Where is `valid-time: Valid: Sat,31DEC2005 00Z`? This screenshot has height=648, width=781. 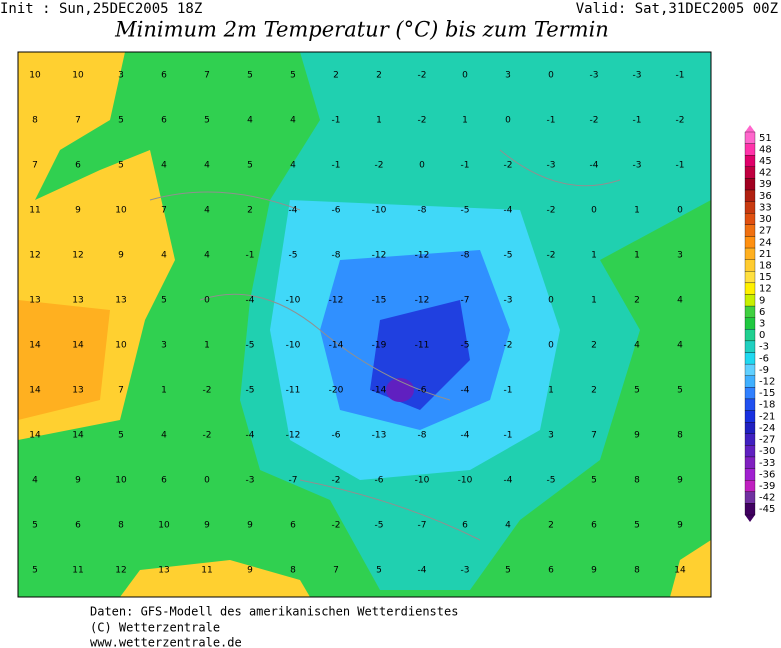
valid-time: Valid: Sat,31DEC2005 00Z is located at coordinates (677, 9).